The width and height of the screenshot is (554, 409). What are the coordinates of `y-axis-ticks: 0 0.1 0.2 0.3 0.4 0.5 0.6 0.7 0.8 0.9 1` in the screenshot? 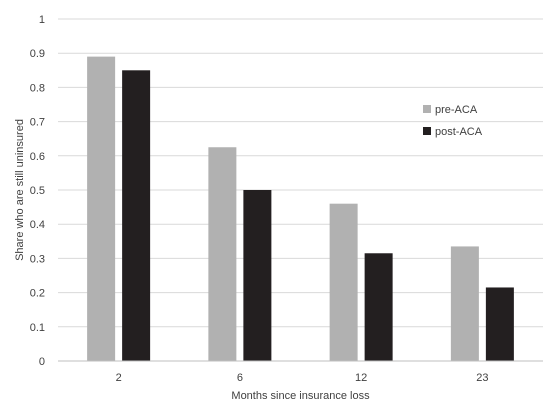 It's located at (37, 191).